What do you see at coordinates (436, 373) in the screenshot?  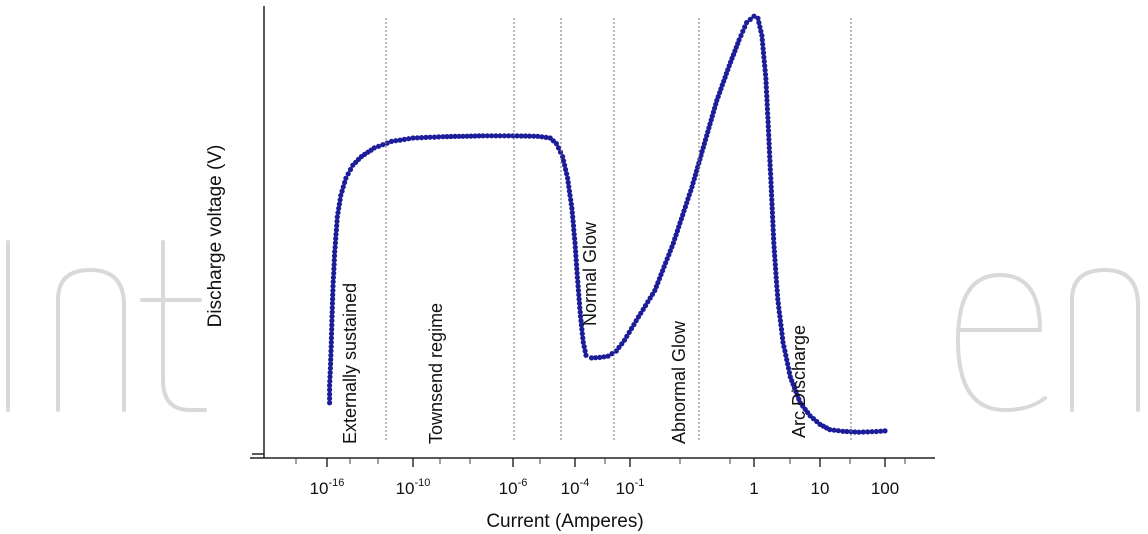 I see `region-label: Townsend regime` at bounding box center [436, 373].